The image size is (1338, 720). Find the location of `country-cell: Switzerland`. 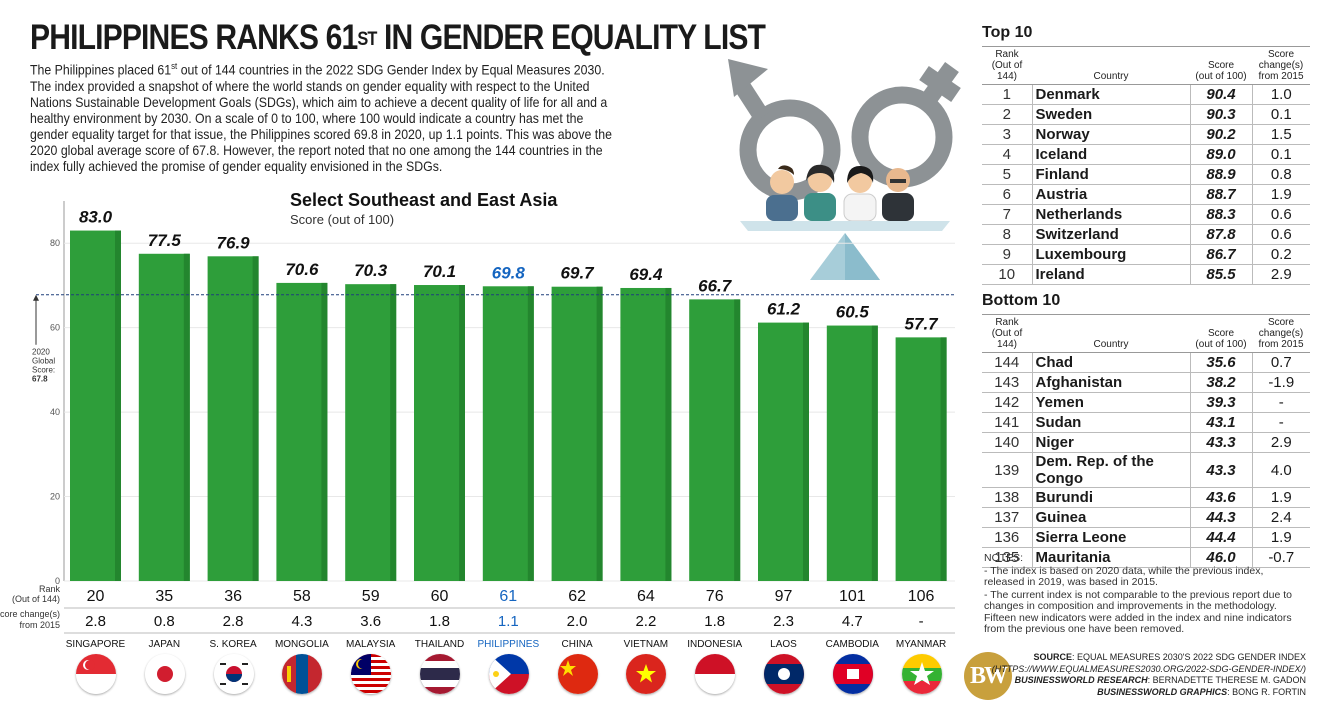

country-cell: Switzerland is located at coordinates (1110, 234).